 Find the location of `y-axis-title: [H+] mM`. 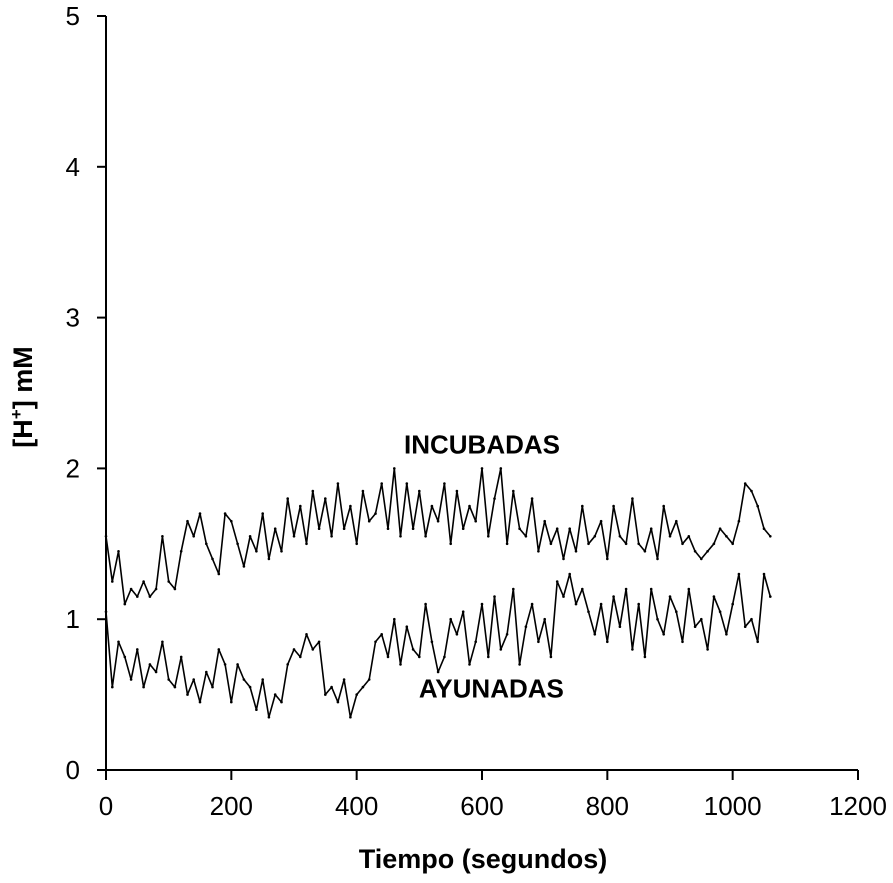

y-axis-title: [H+] mM is located at coordinates (22, 396).